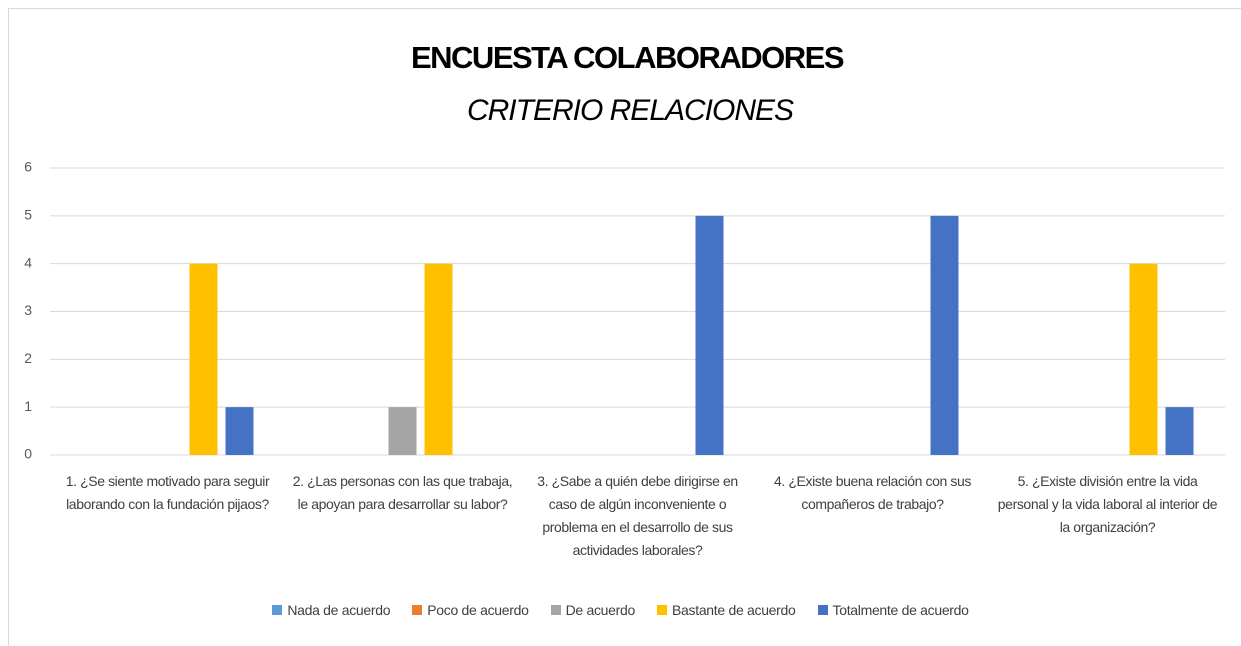 The width and height of the screenshot is (1241, 646). I want to click on legend-label: De acuerdo, so click(600, 610).